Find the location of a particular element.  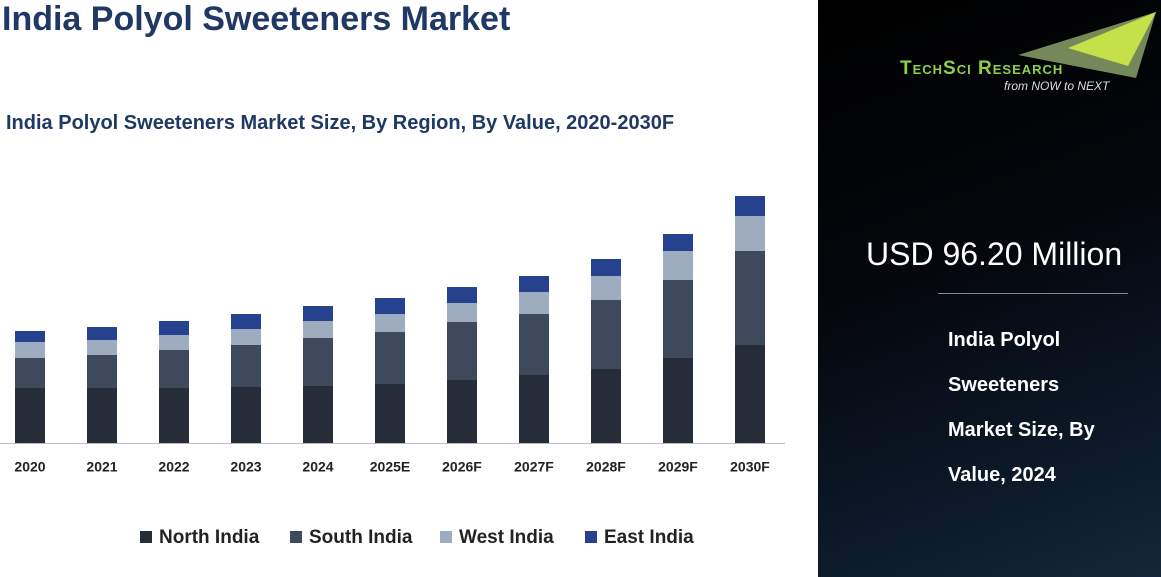

divider is located at coordinates (1033, 293).